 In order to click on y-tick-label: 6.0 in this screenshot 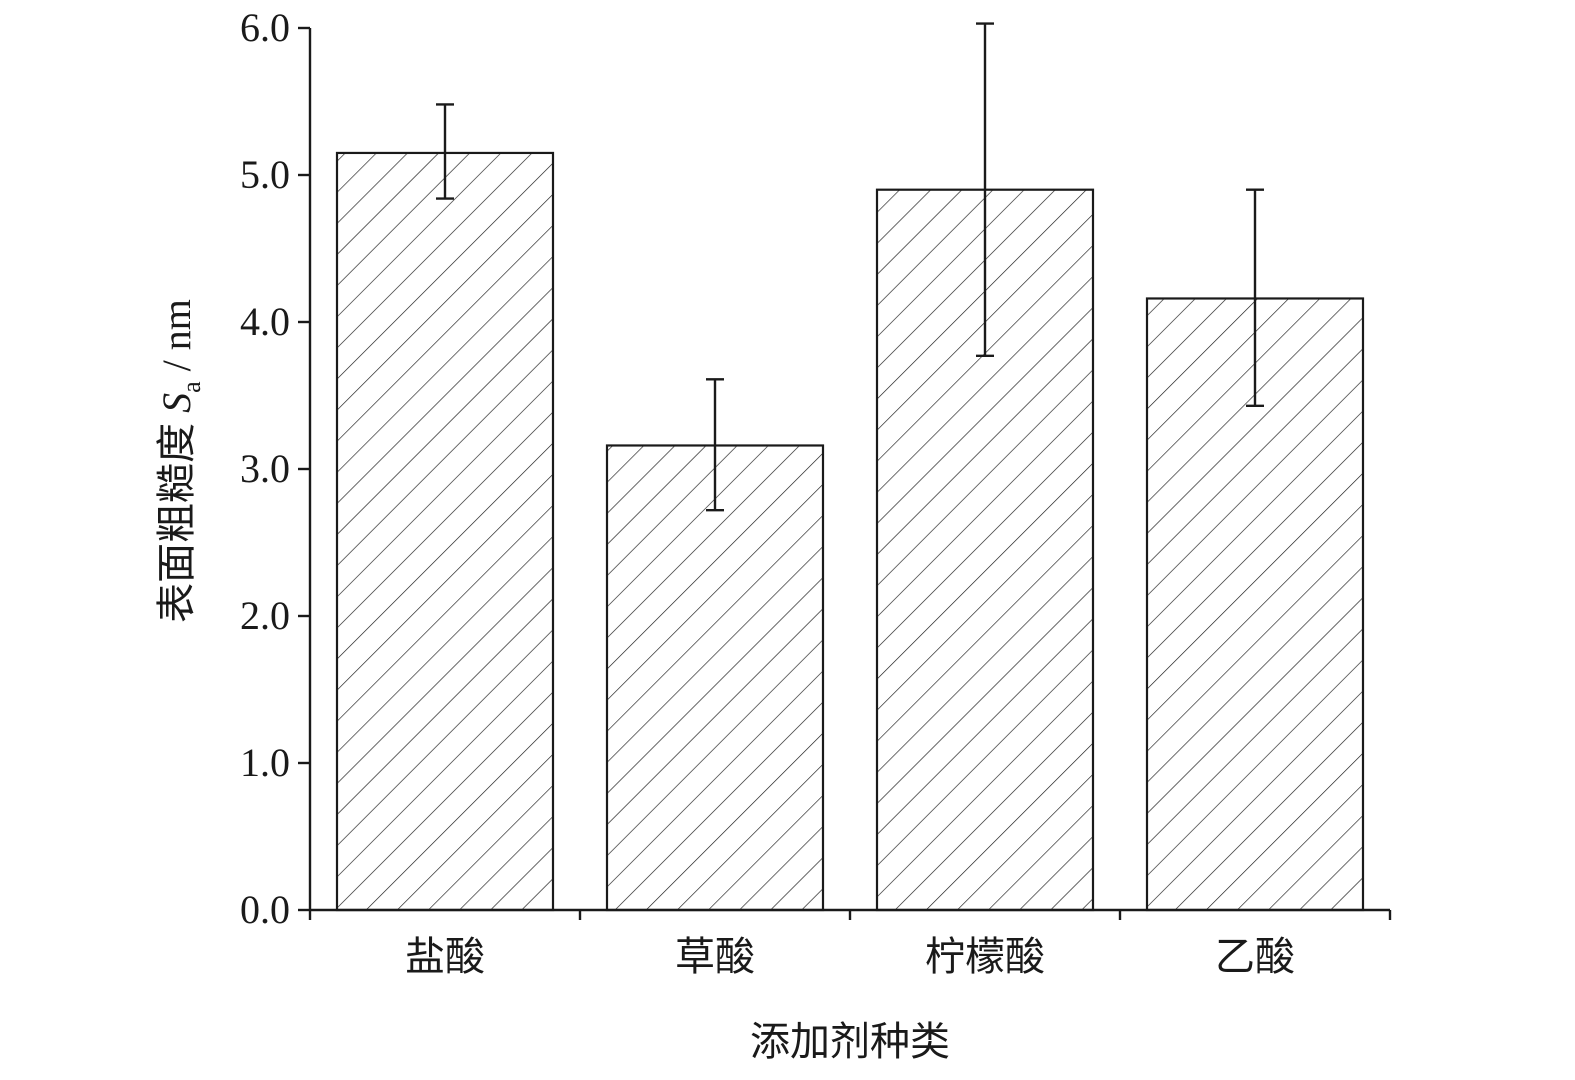, I will do `click(265, 27)`.